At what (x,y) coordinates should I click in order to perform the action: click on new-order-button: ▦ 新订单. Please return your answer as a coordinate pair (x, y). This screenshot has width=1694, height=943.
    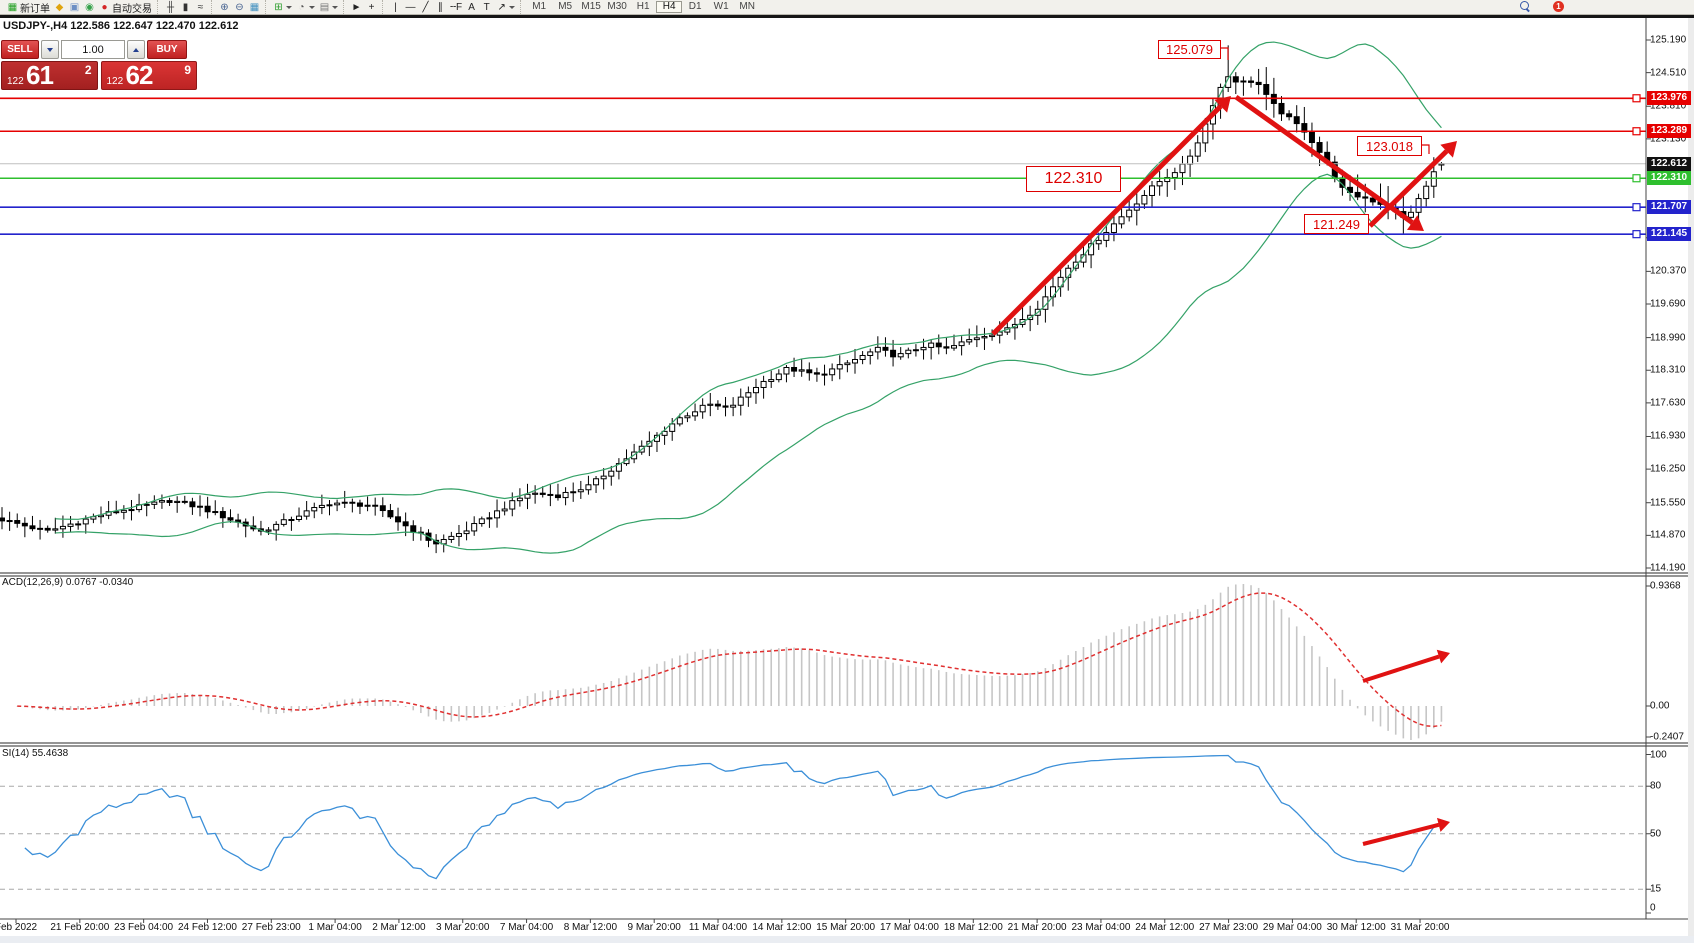
    Looking at the image, I should click on (28, 8).